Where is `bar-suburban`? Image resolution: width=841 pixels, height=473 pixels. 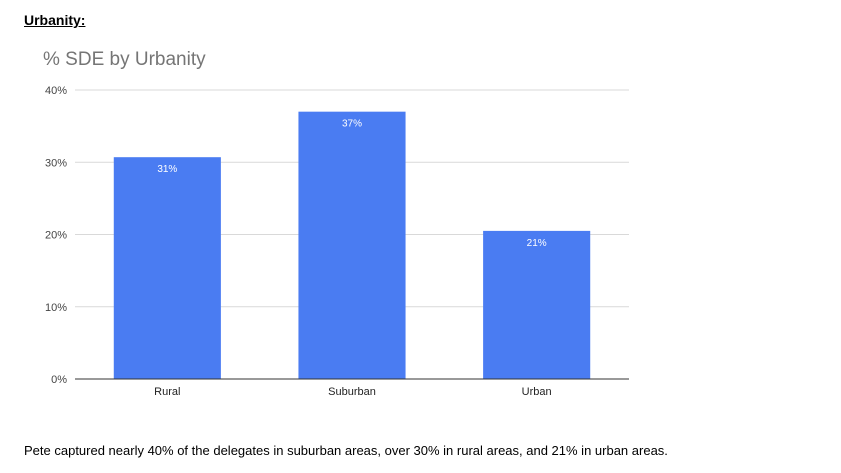 bar-suburban is located at coordinates (352, 245).